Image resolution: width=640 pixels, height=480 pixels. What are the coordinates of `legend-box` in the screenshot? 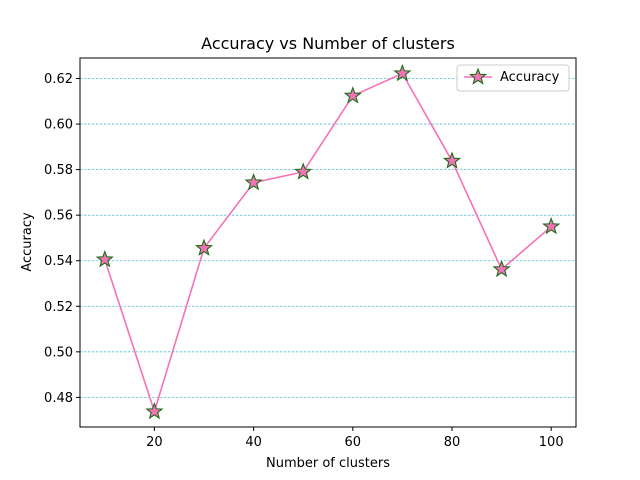 It's located at (513, 78).